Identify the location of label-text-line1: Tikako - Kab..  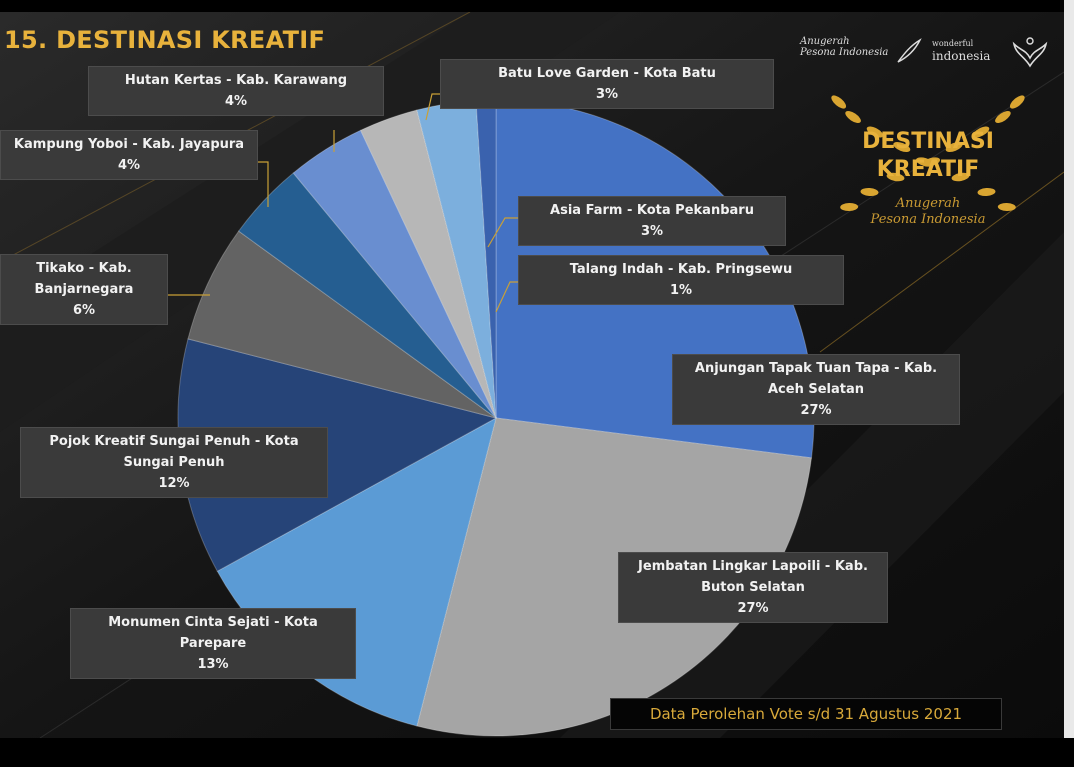
(84, 268).